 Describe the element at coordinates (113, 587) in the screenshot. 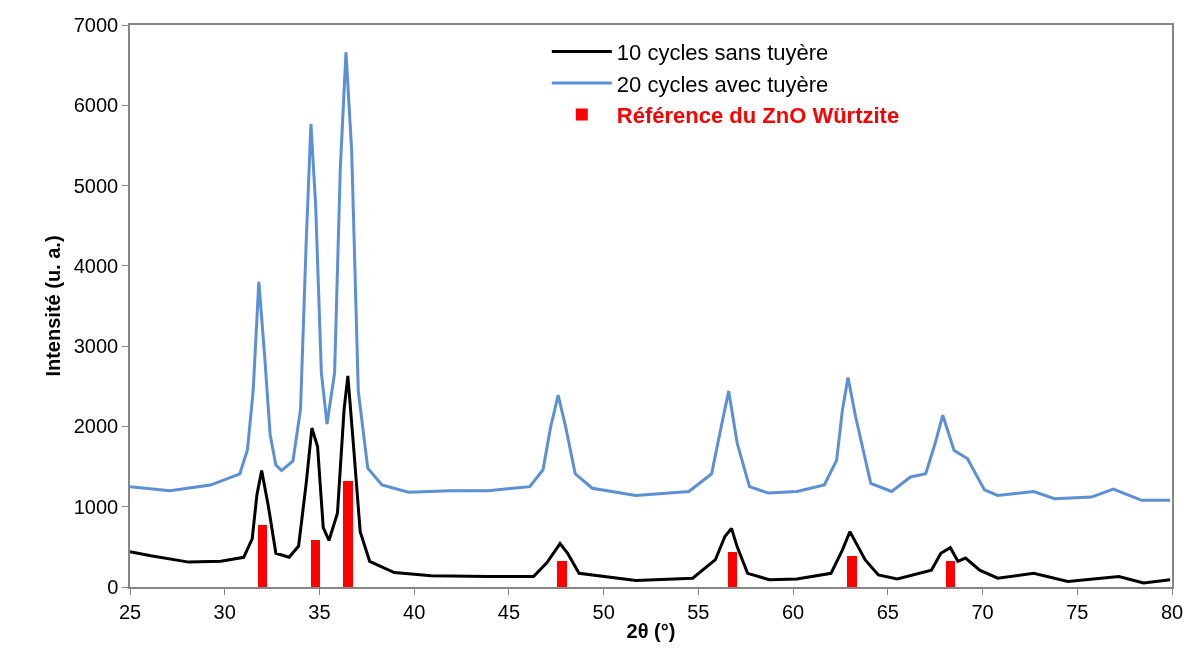

I see `y-tick-label: 0` at that location.